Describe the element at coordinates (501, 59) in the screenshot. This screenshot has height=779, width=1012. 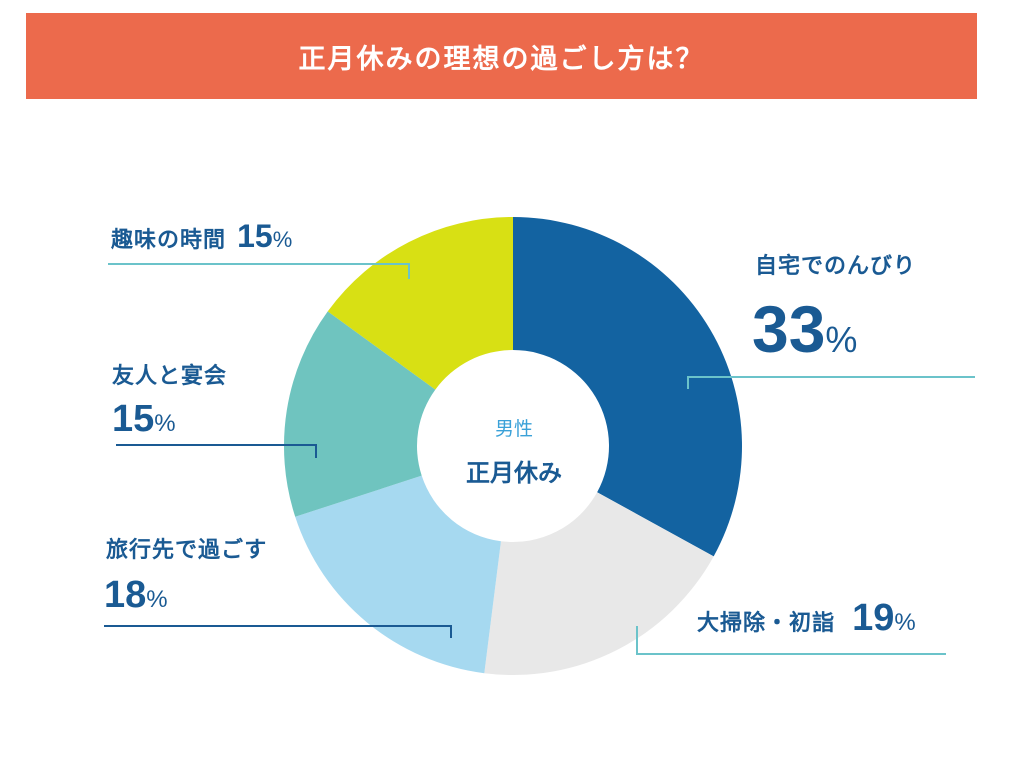
I see `chart-title: 正月休みの理想の過ごし方は？` at that location.